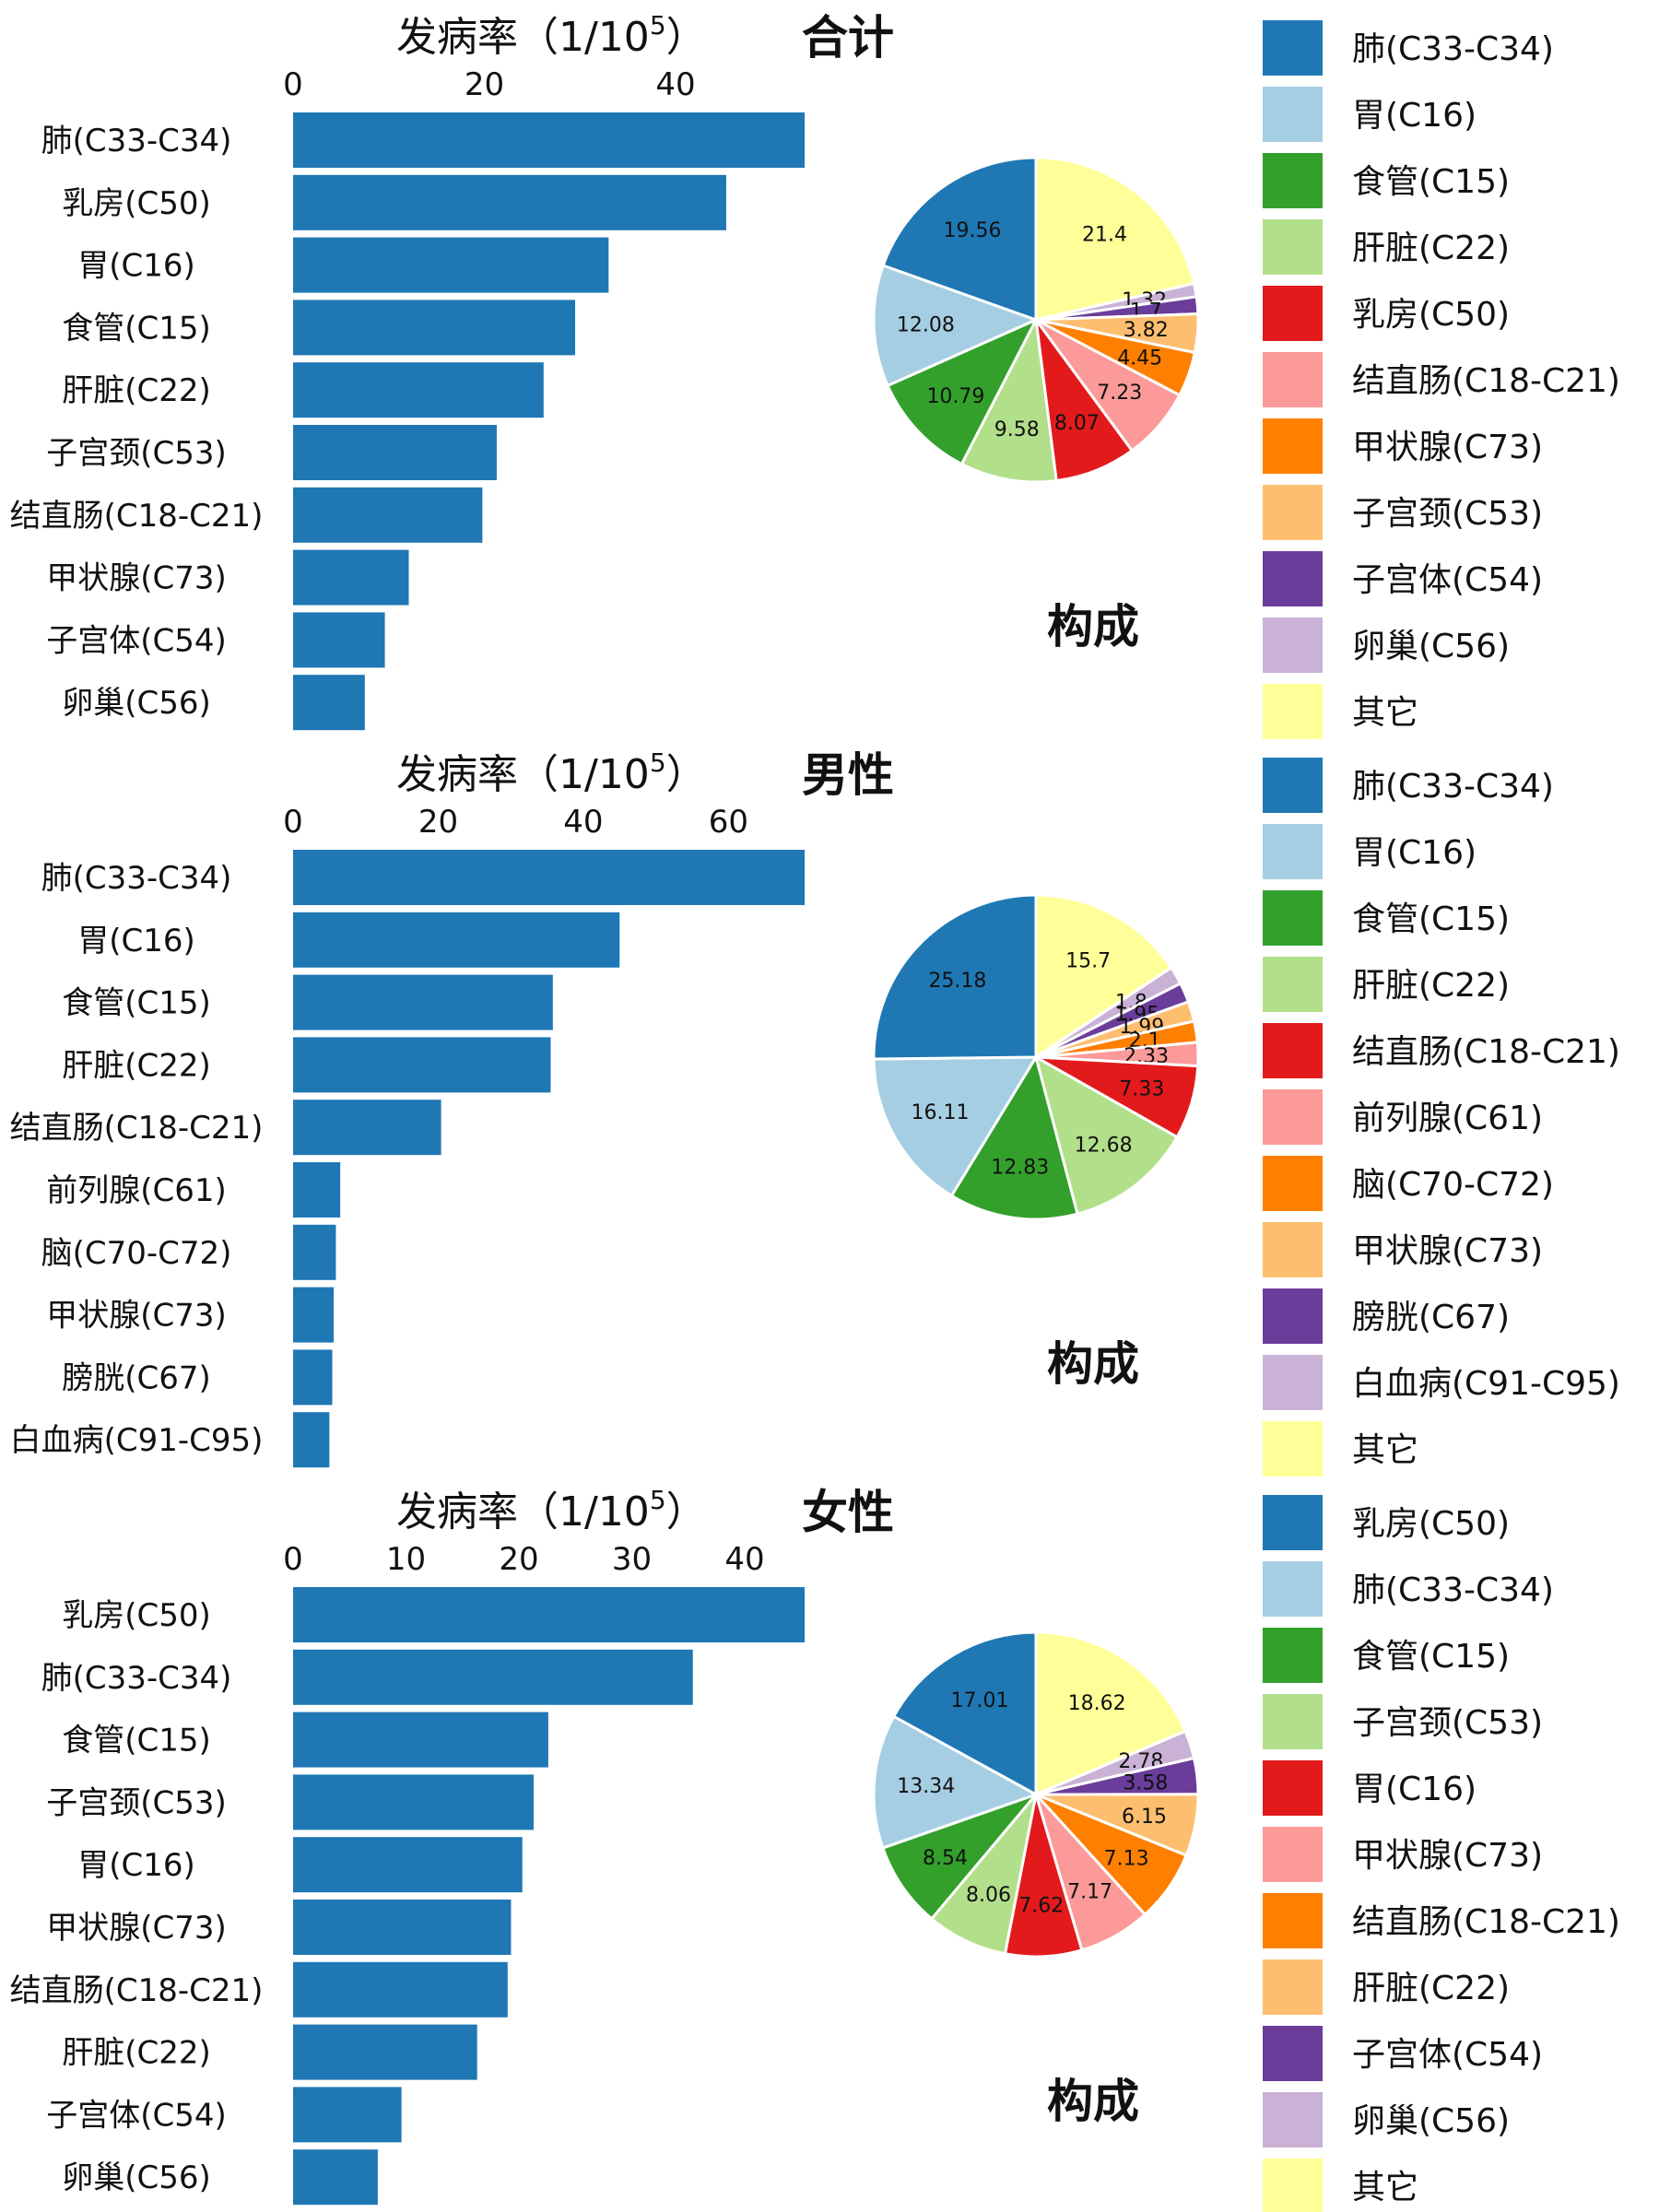 This screenshot has height=2212, width=1659. Describe the element at coordinates (136, 453) in the screenshot. I see `category-label: 子宫颈(C53)` at that location.